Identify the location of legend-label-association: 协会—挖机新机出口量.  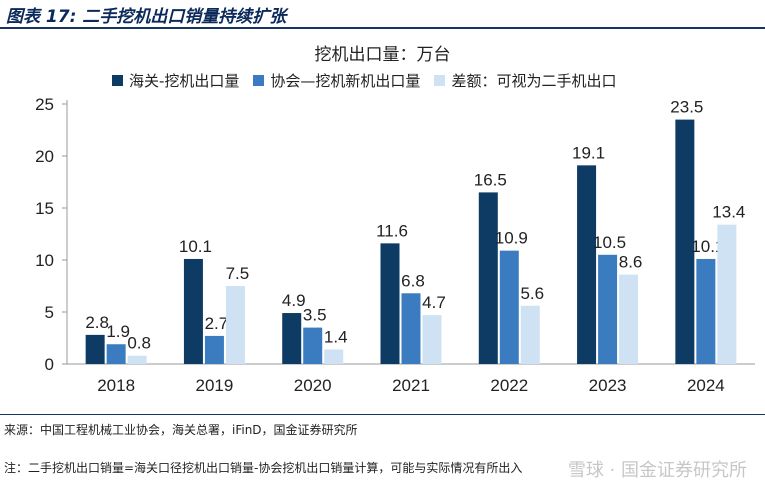
(345, 81).